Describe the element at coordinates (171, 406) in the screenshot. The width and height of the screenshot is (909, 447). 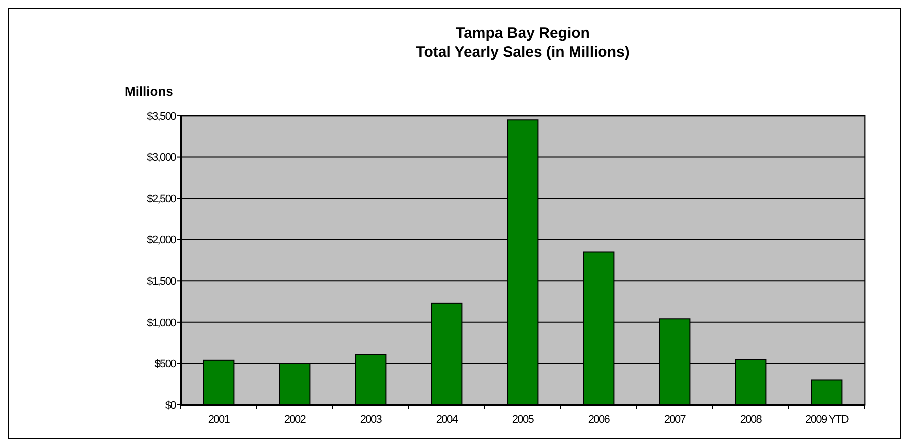
I see `y-tick-label: $0` at that location.